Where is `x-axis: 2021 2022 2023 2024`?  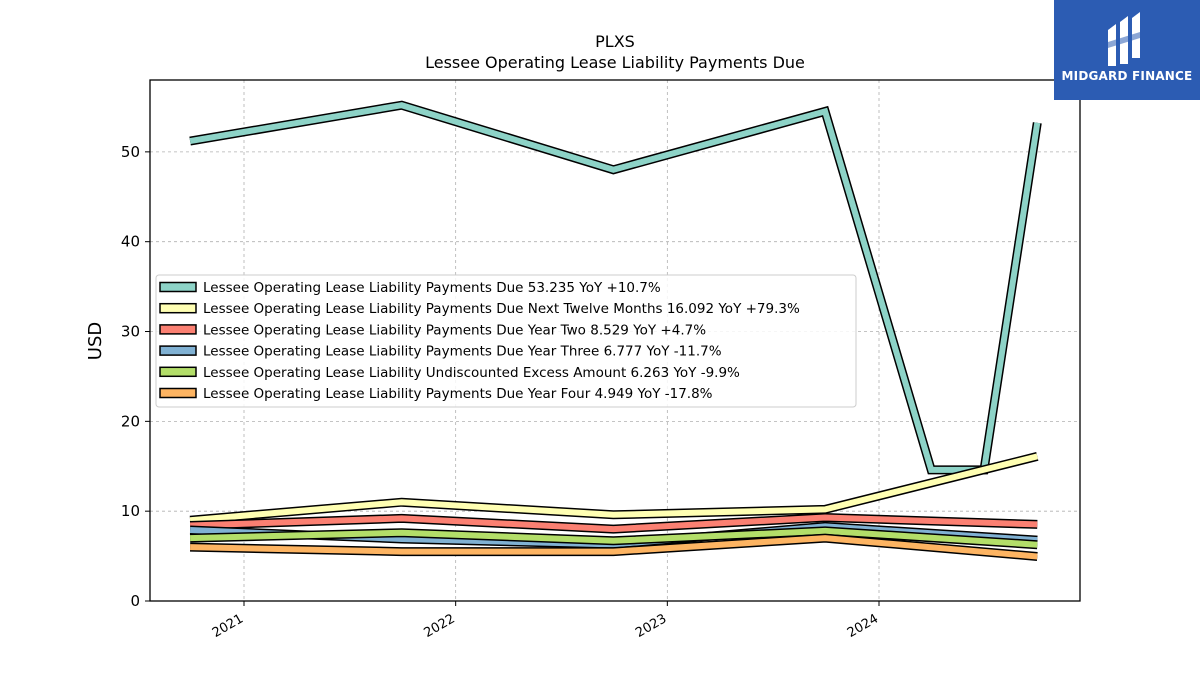 x-axis: 2021 2022 2023 2024 is located at coordinates (545, 621).